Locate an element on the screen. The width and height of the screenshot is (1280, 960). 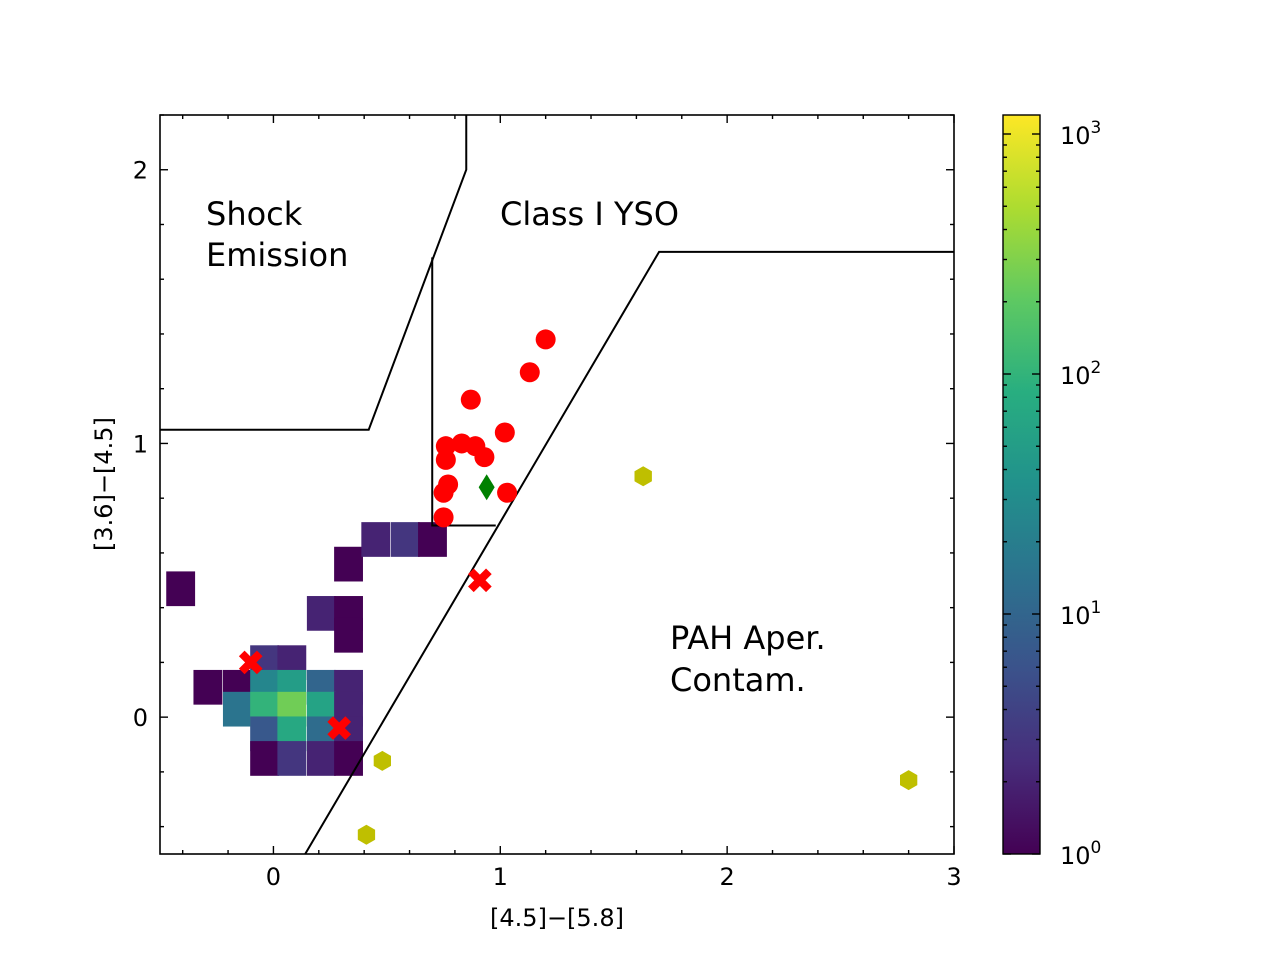
shock-boundary is located at coordinates (314, 273).